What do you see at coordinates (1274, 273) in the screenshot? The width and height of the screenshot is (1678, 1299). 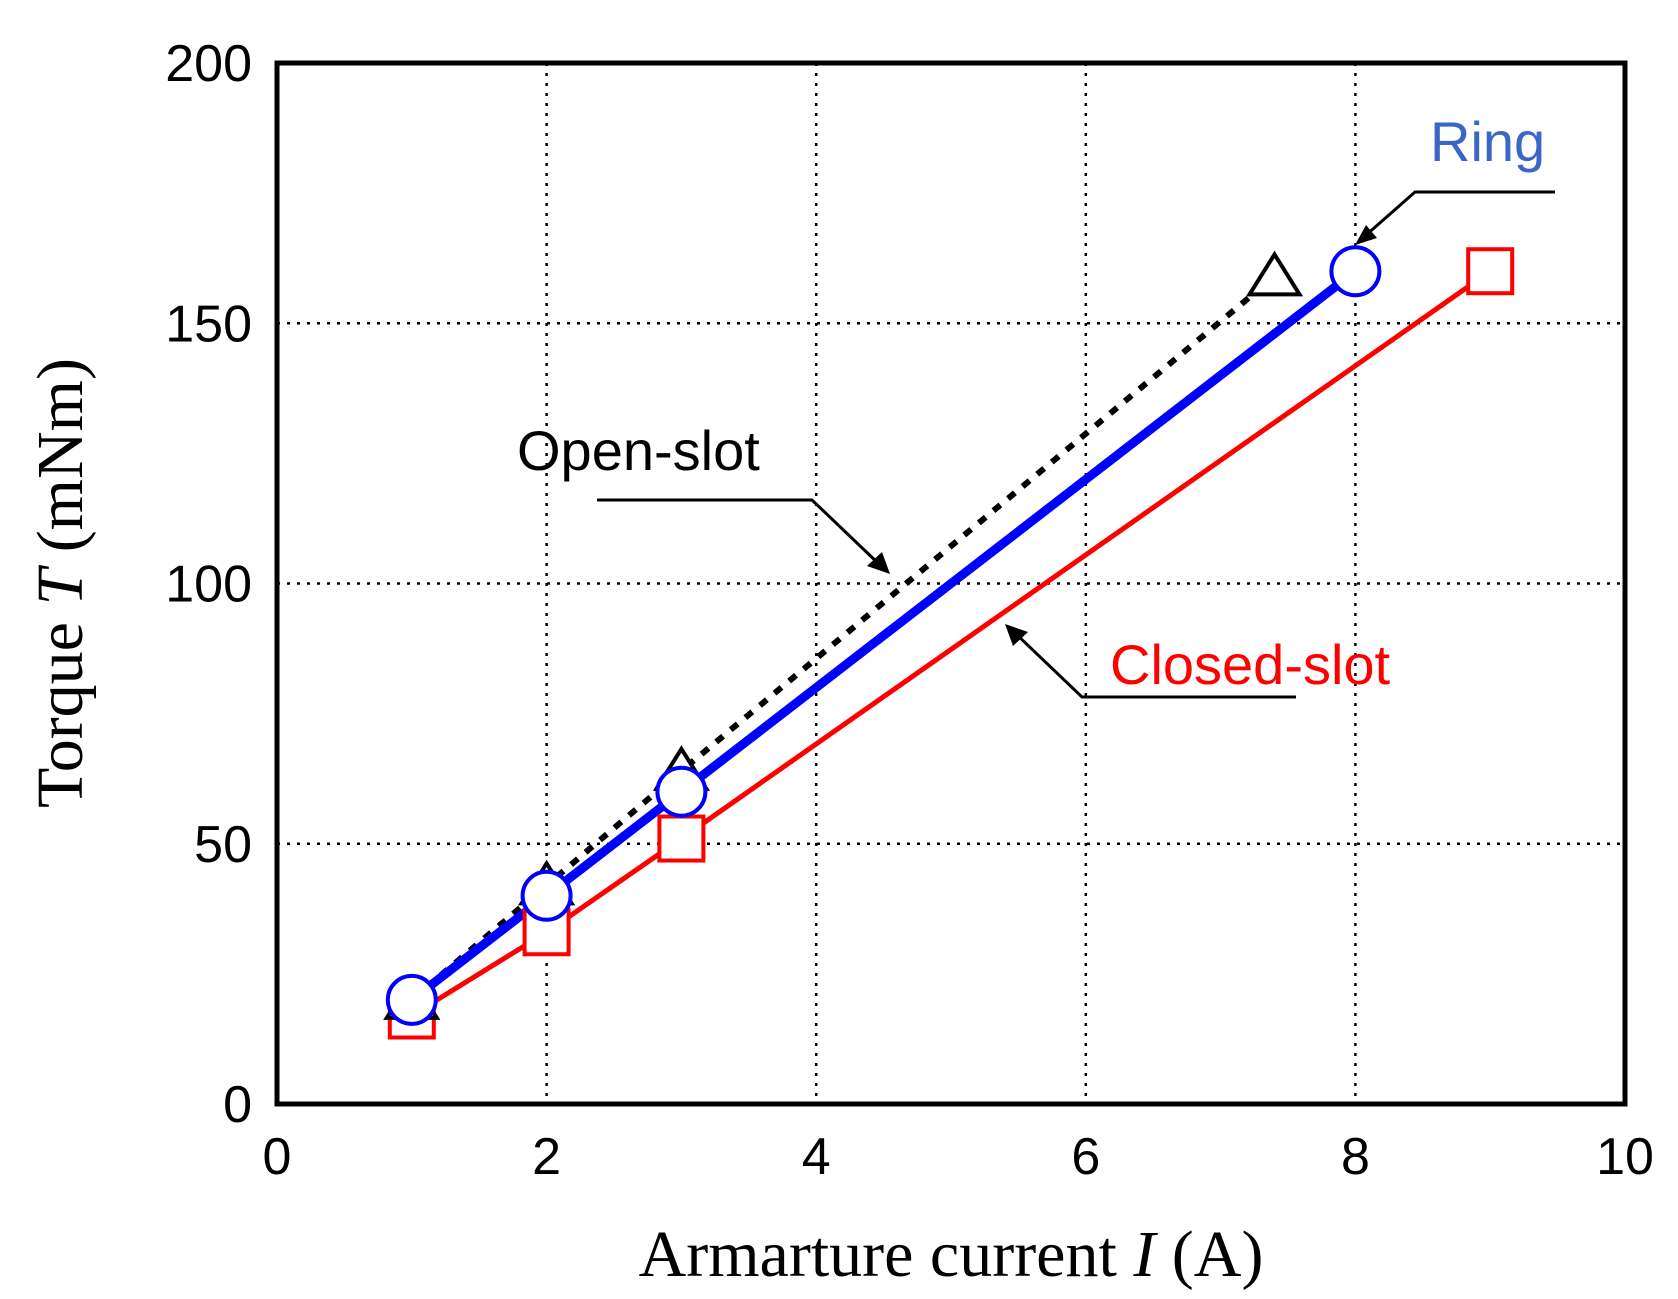 I see `open-slot-point` at bounding box center [1274, 273].